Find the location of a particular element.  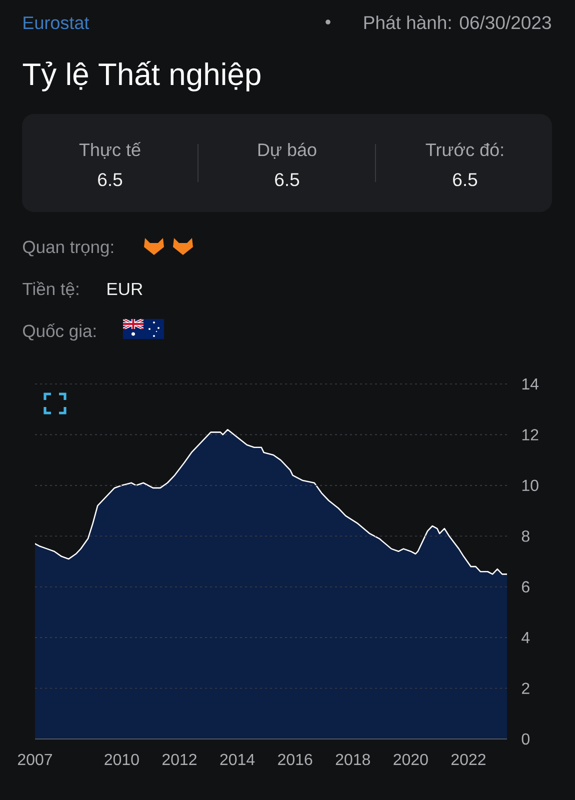

text: Quốc gia: is located at coordinates (59, 332).